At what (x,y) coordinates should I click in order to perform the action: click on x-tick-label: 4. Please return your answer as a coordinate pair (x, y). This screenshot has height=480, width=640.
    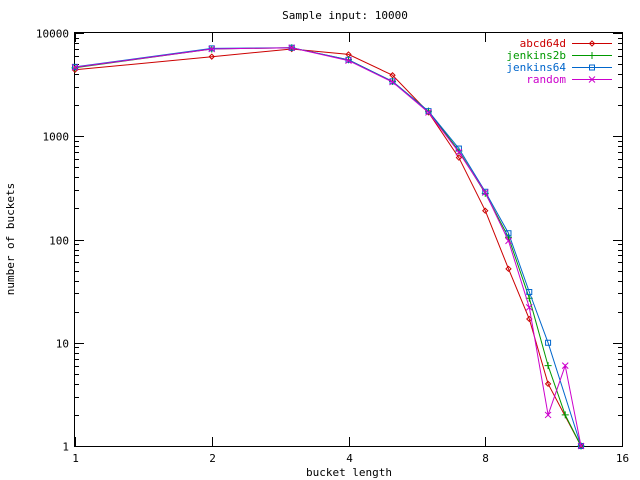
    Looking at the image, I should click on (349, 458).